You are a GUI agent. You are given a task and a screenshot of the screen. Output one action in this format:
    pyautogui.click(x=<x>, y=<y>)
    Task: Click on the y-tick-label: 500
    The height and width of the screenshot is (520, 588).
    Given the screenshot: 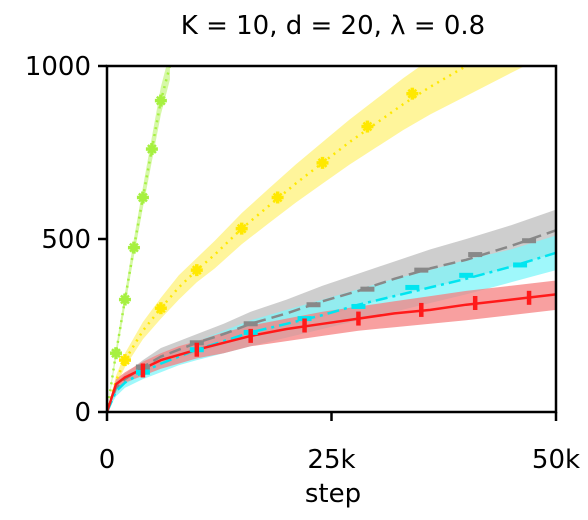 What is the action you would take?
    pyautogui.click(x=66, y=240)
    